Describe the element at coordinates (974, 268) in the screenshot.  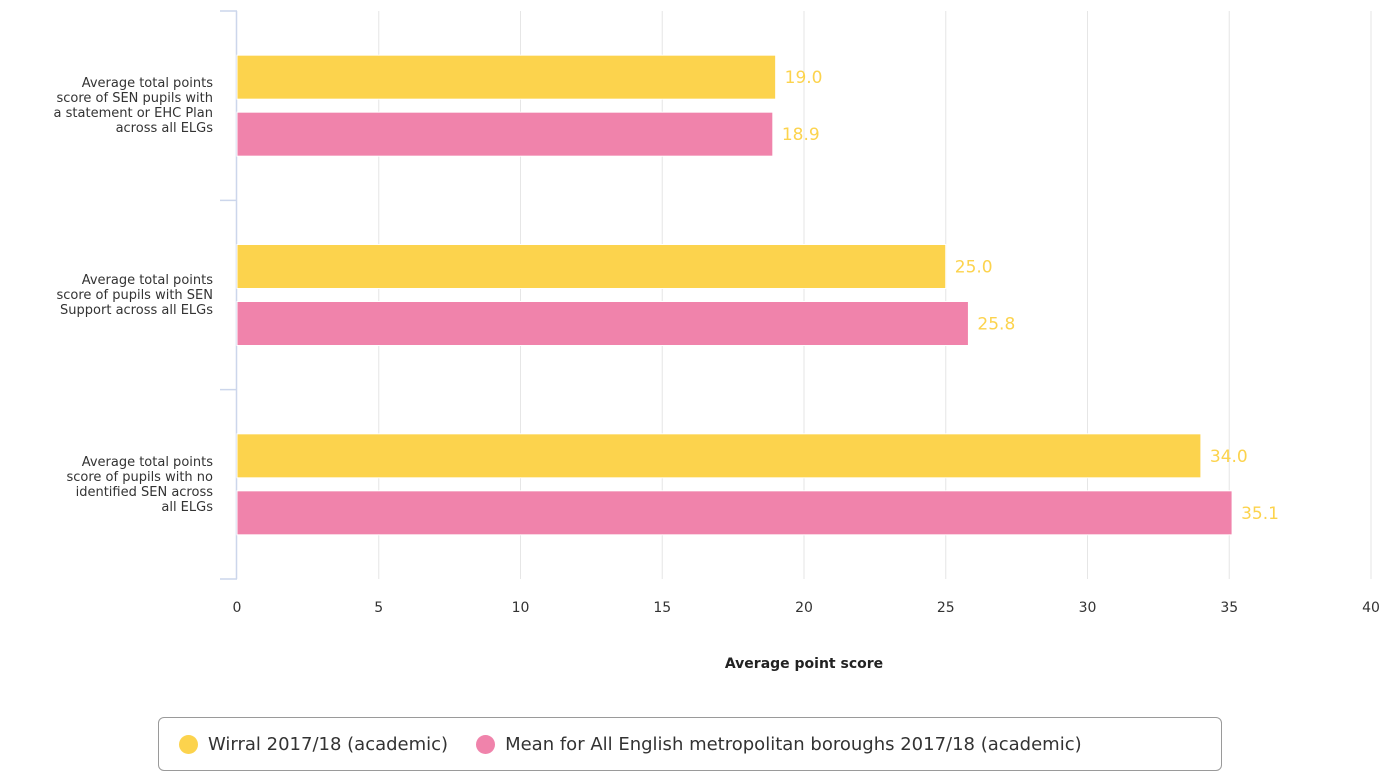
I see `data-label: 25.0` at that location.